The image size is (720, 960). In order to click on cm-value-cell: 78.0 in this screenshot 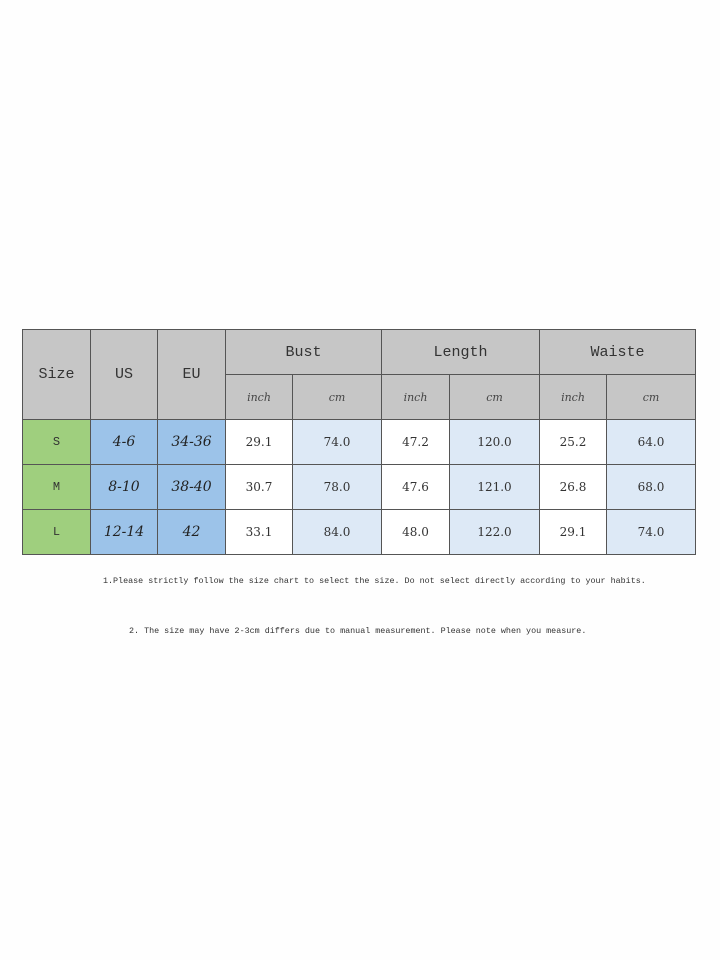, I will do `click(337, 487)`.